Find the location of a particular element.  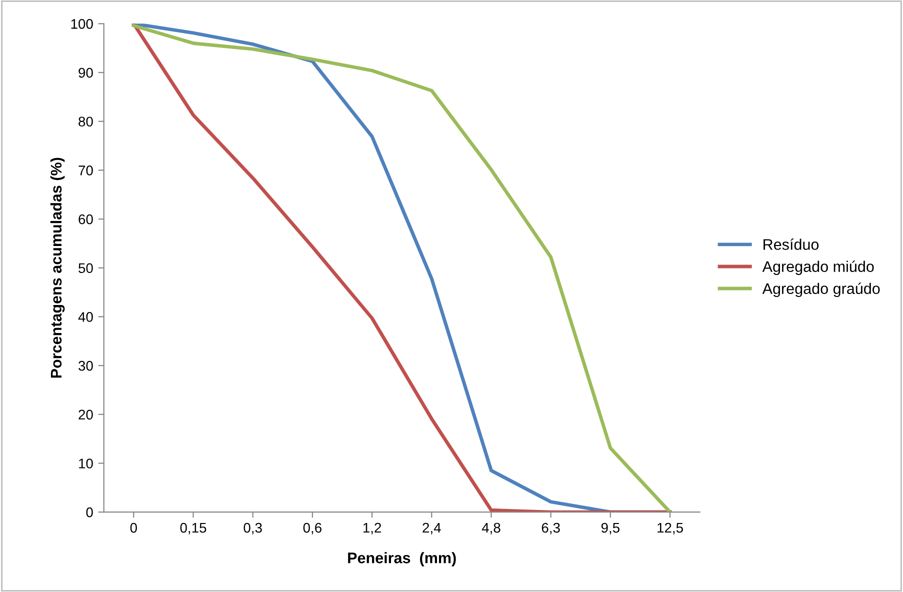

x-tick-label: 12,5 is located at coordinates (670, 528).